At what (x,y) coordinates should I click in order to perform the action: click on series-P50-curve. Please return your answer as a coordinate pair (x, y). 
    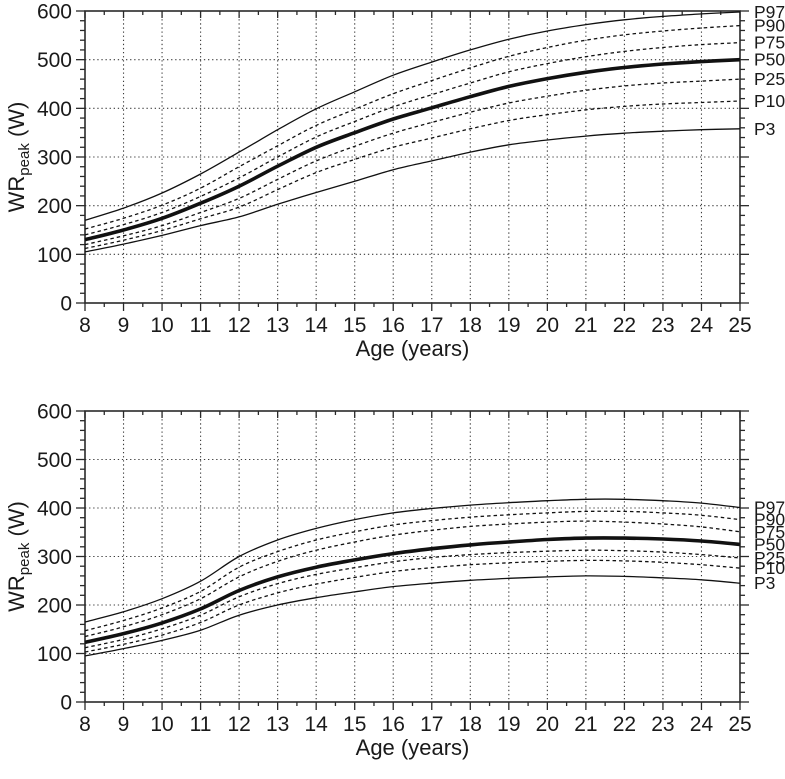
    Looking at the image, I should click on (412, 590).